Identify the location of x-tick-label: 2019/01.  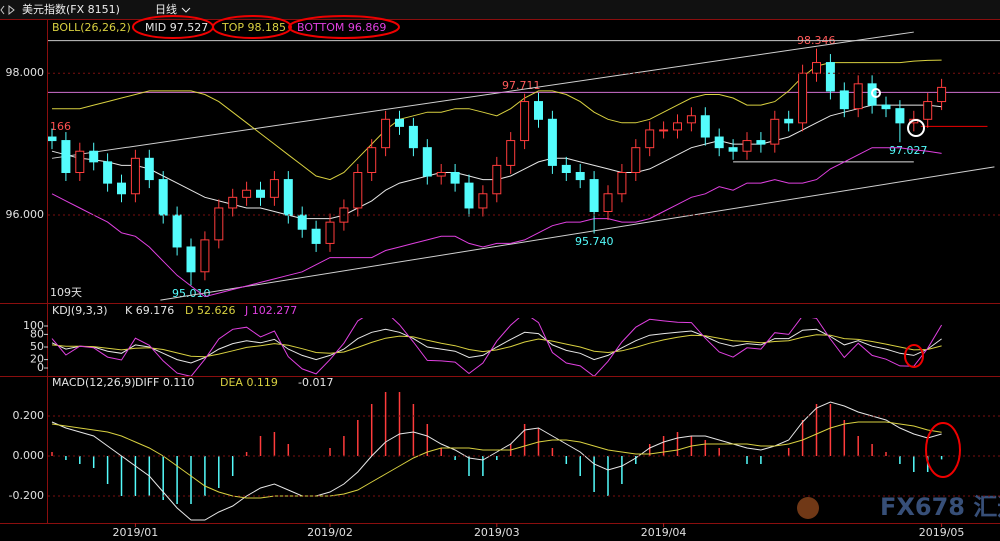
(136, 532).